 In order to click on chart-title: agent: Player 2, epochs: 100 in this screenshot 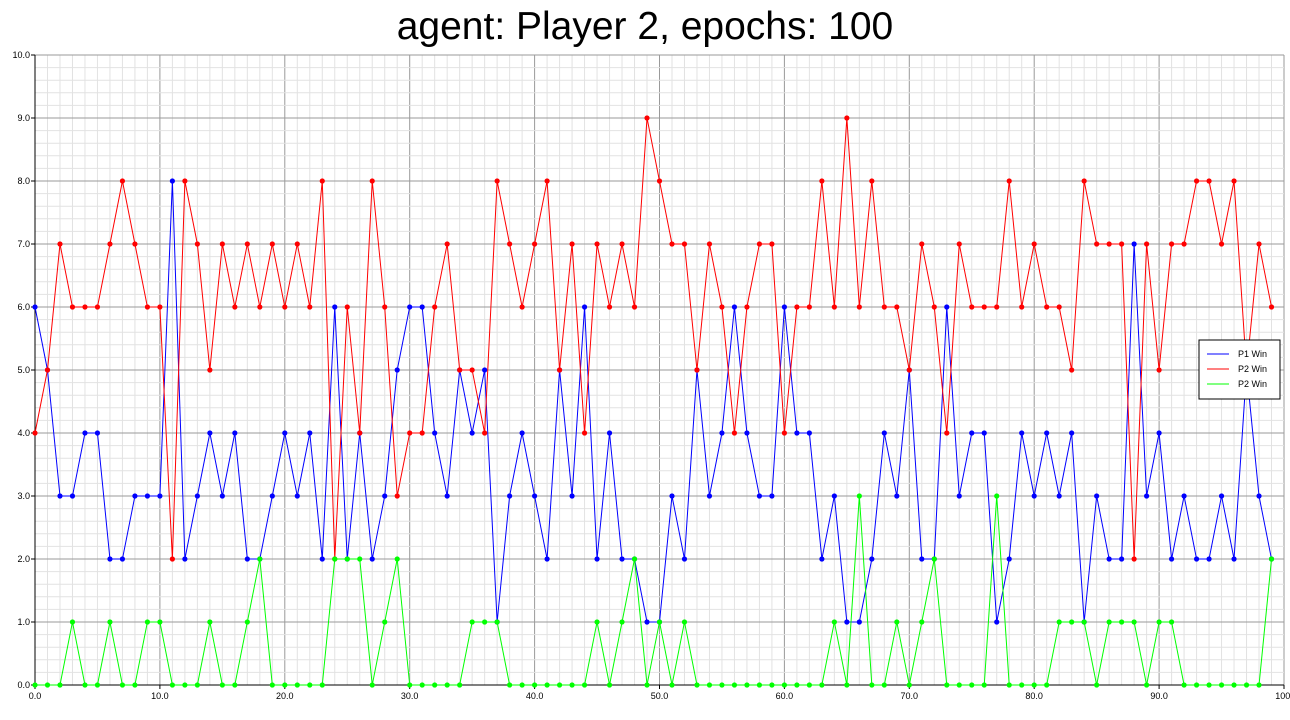, I will do `click(645, 26)`.